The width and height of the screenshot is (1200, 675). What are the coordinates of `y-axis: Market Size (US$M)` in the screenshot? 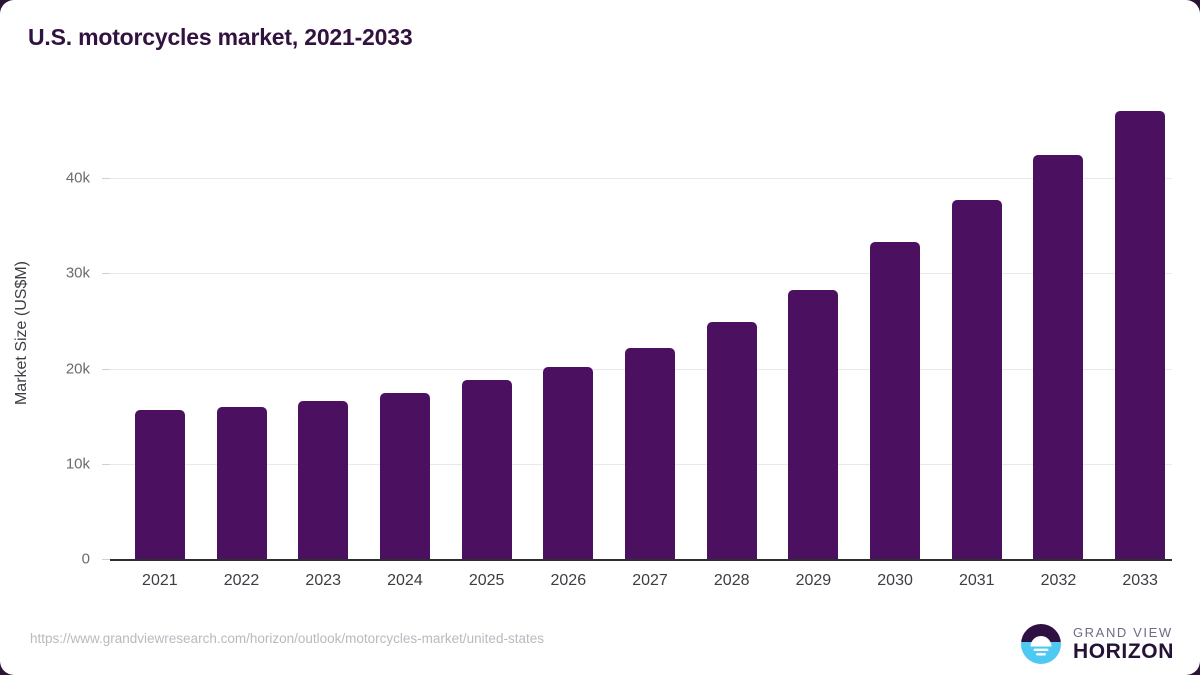 It's located at (31, 324).